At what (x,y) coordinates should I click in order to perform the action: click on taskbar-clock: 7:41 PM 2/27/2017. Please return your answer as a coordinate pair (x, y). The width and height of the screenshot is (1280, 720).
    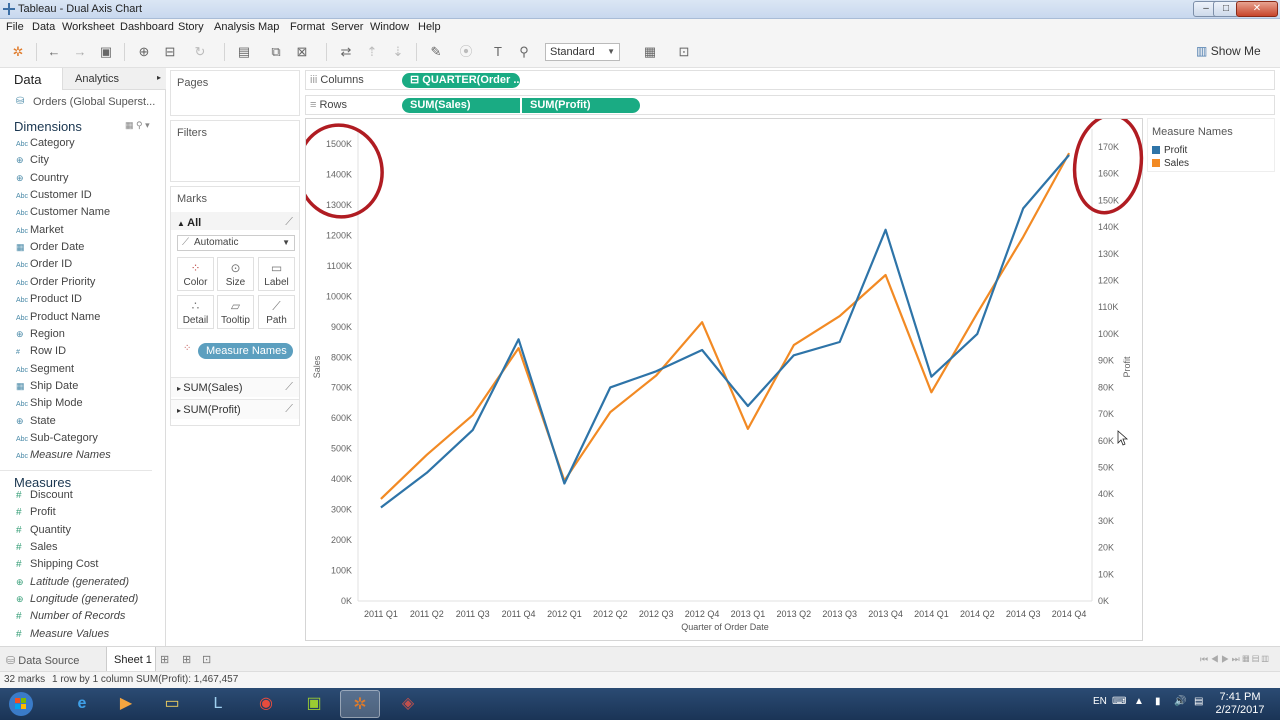
    Looking at the image, I should click on (1240, 704).